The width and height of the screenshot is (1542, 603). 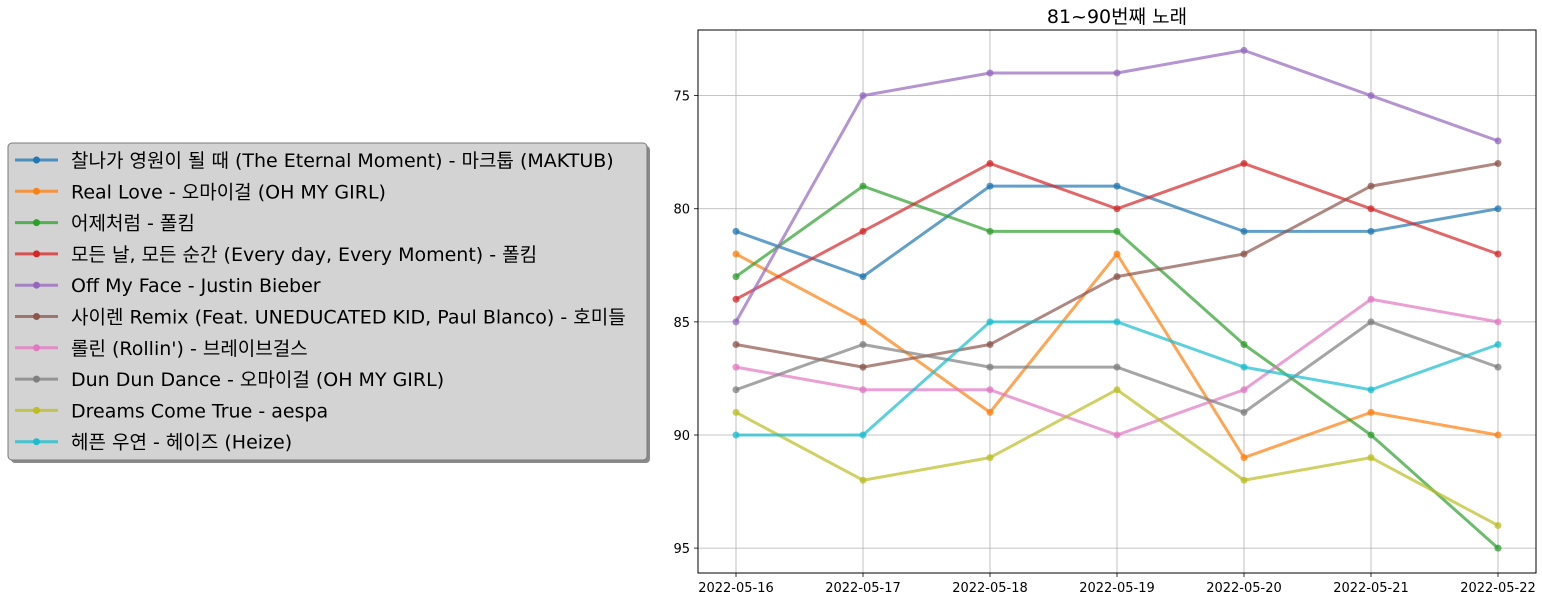 I want to click on legend-item: Off My Face - Justin Bieber, so click(x=168, y=286).